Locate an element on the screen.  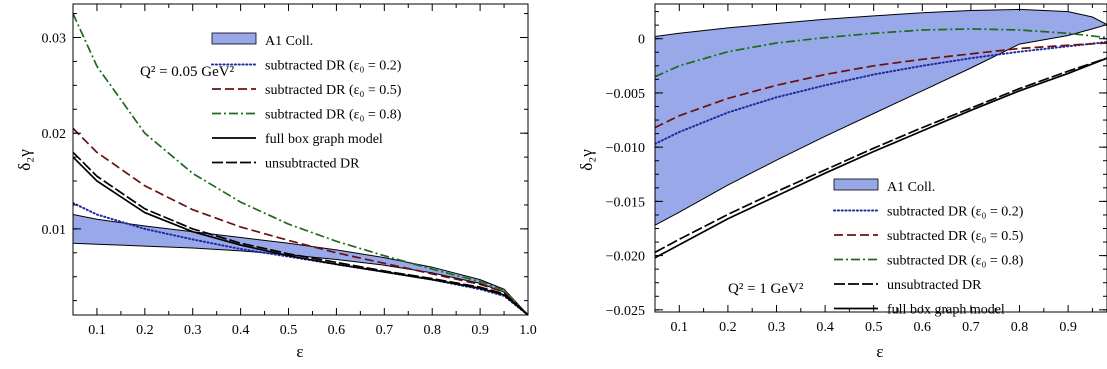
y-tick-label: −0.020 is located at coordinates (625, 257).